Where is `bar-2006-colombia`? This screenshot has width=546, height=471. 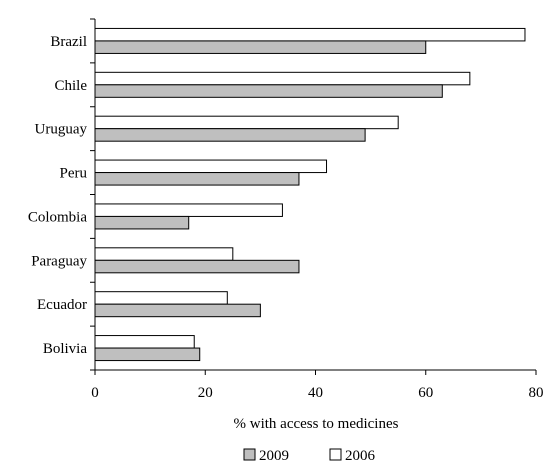
bar-2006-colombia is located at coordinates (188, 210).